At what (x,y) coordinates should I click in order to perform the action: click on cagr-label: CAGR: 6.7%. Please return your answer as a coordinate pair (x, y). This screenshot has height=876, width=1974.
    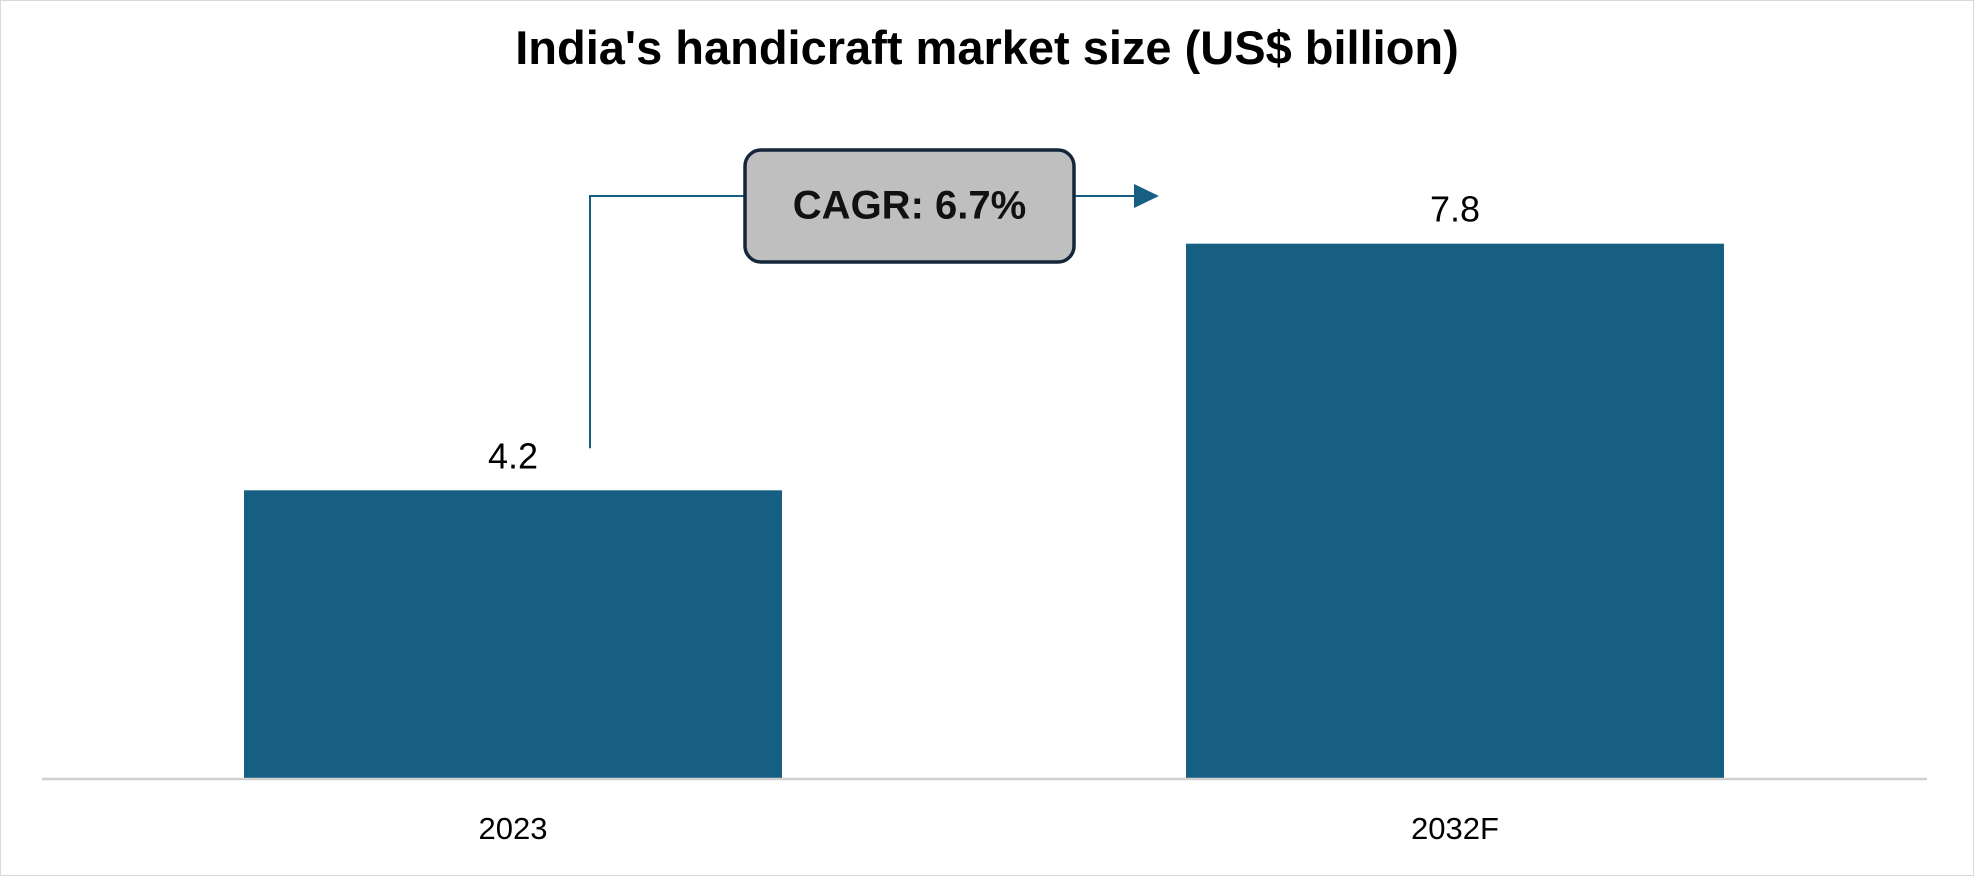
    Looking at the image, I should click on (909, 206).